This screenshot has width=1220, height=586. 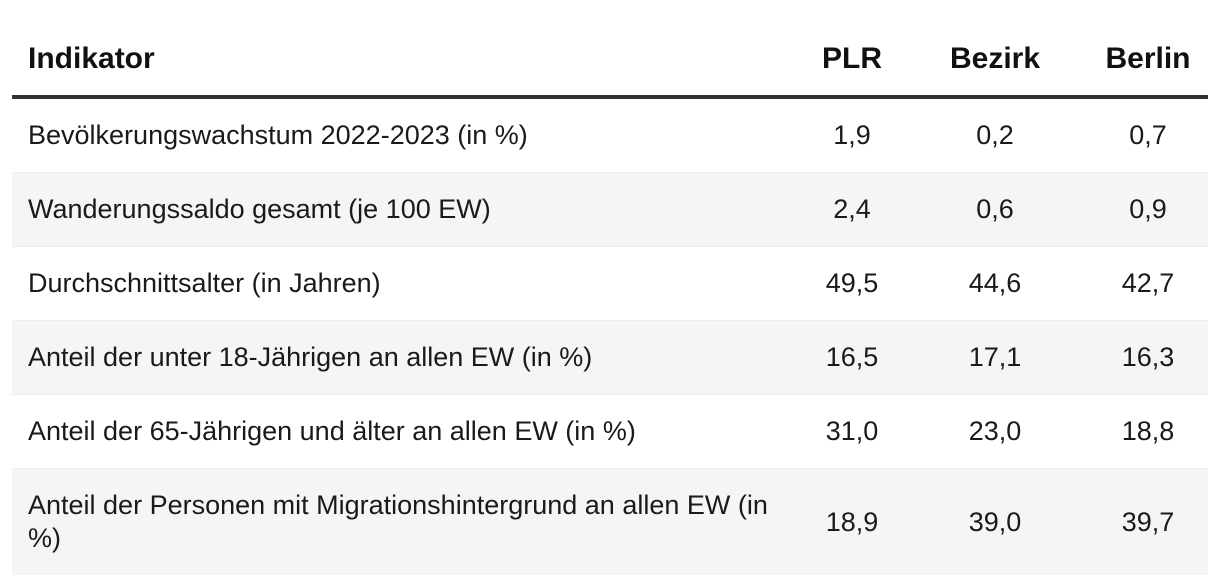 What do you see at coordinates (852, 431) in the screenshot?
I see `plr-value: 31,0` at bounding box center [852, 431].